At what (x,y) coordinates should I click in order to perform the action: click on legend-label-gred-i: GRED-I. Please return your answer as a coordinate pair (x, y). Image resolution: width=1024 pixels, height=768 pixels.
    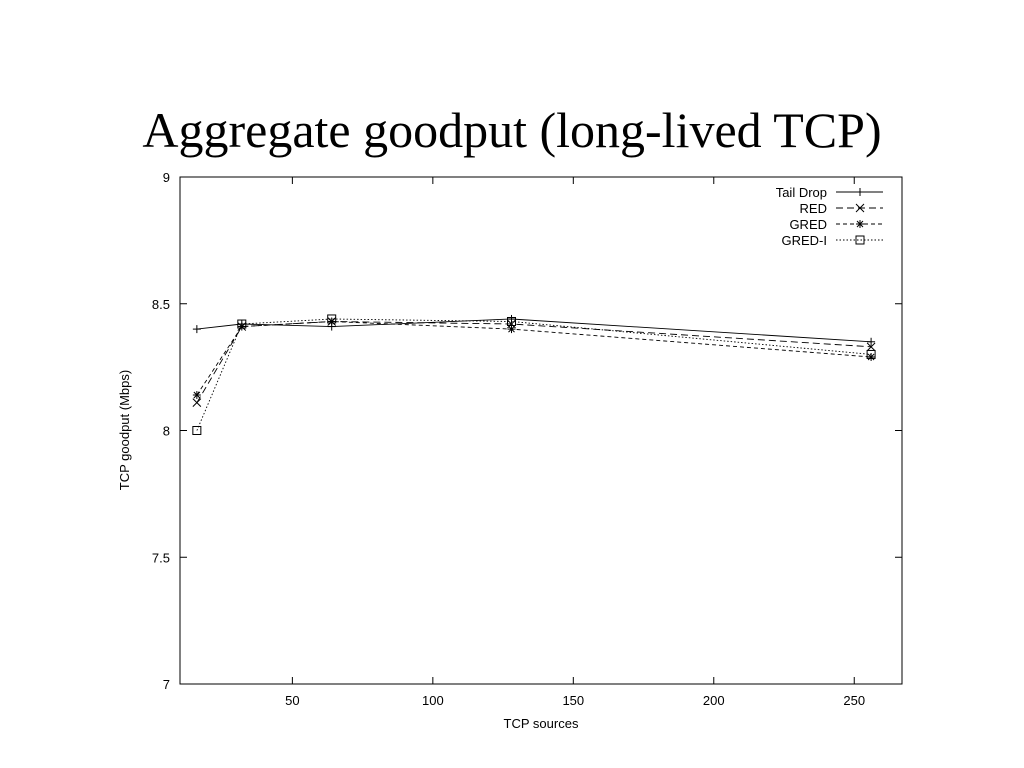
    Looking at the image, I should click on (805, 240).